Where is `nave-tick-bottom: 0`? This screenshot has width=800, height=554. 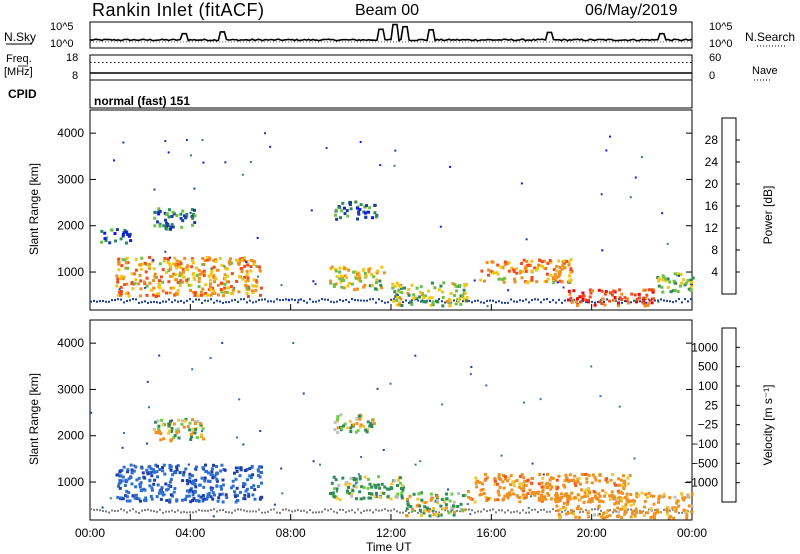 nave-tick-bottom: 0 is located at coordinates (712, 76).